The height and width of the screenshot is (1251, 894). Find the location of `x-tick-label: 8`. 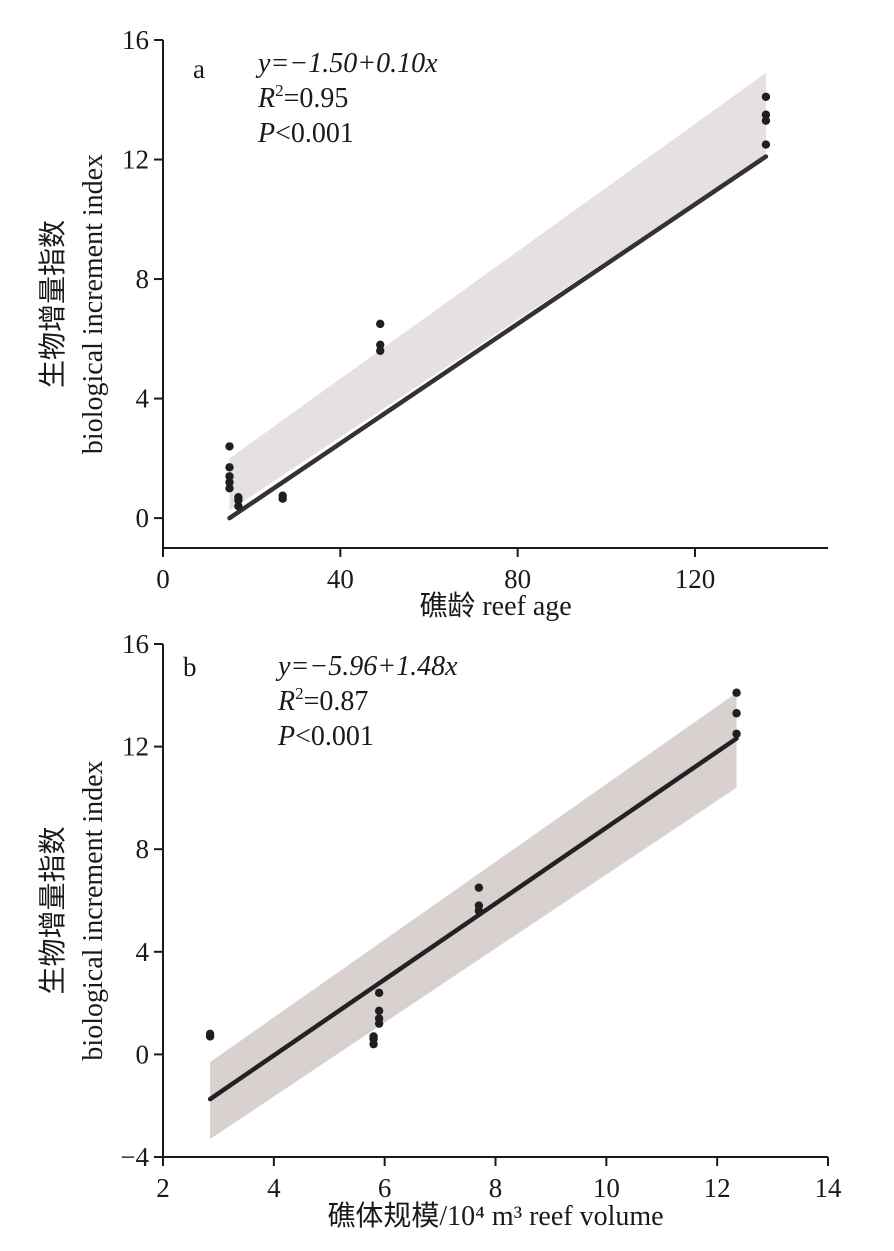

x-tick-label: 8 is located at coordinates (496, 1188).